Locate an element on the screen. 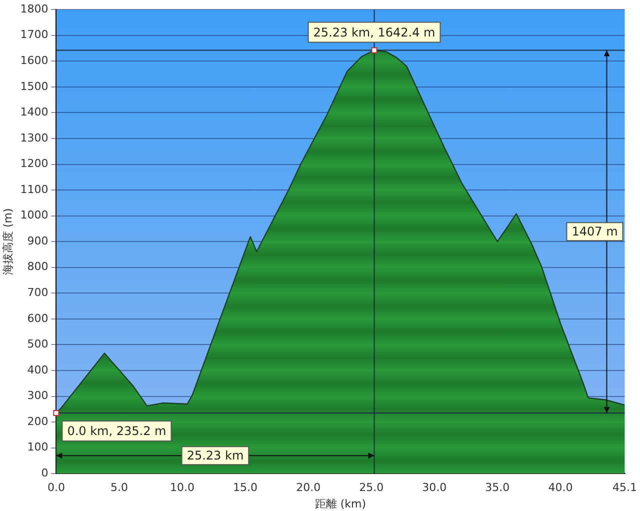 This screenshot has width=640, height=511. y-tick-label: 1100 is located at coordinates (34, 189).